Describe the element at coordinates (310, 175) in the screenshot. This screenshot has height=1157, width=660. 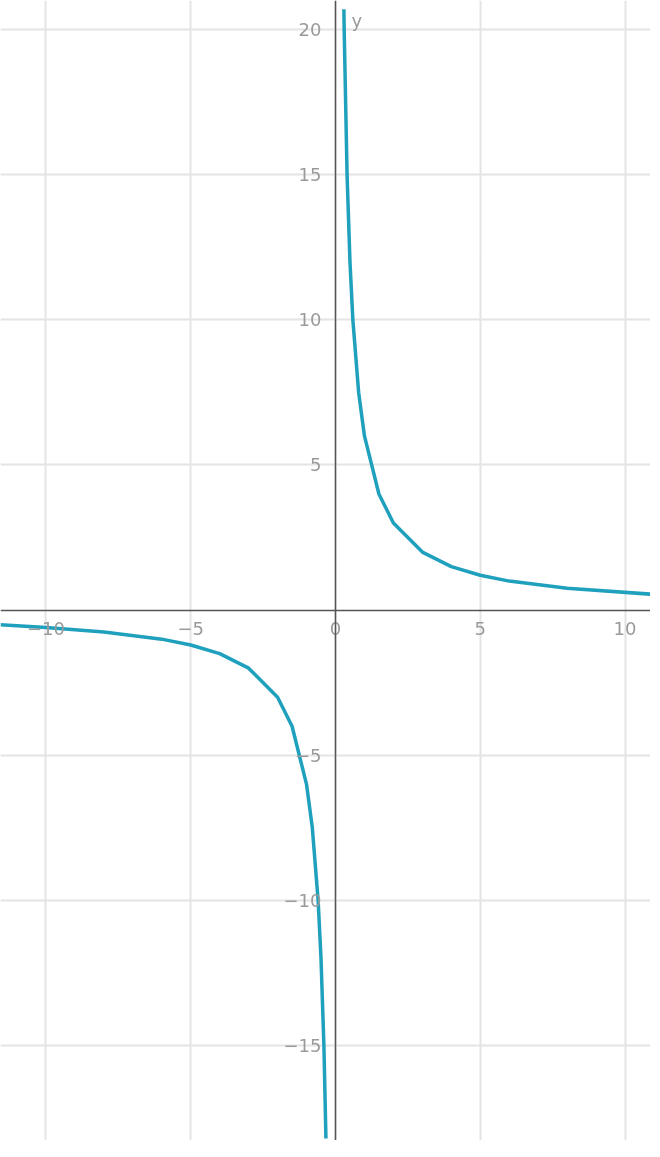
I see `y-tick-label: 15` at that location.